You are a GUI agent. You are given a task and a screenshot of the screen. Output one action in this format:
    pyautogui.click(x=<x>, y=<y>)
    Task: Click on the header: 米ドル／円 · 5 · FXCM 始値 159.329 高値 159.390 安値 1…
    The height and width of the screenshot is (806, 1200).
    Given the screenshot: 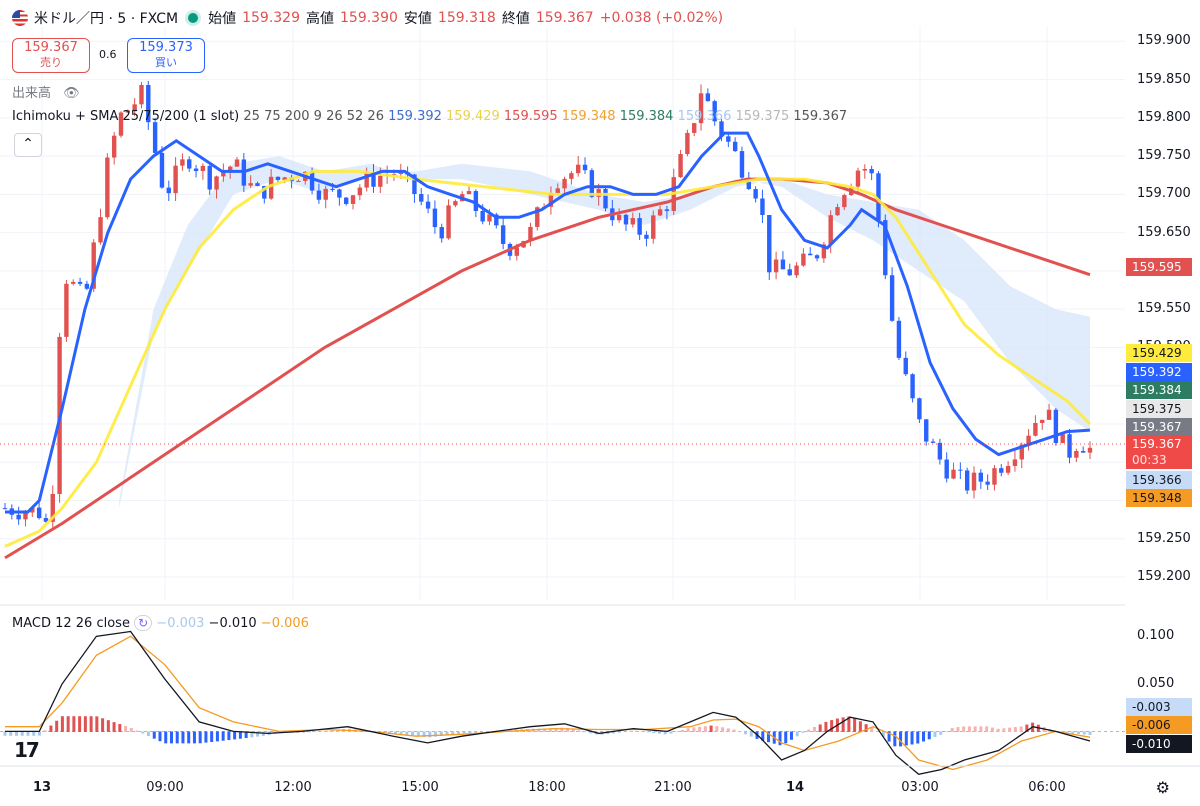 What is the action you would take?
    pyautogui.click(x=367, y=18)
    